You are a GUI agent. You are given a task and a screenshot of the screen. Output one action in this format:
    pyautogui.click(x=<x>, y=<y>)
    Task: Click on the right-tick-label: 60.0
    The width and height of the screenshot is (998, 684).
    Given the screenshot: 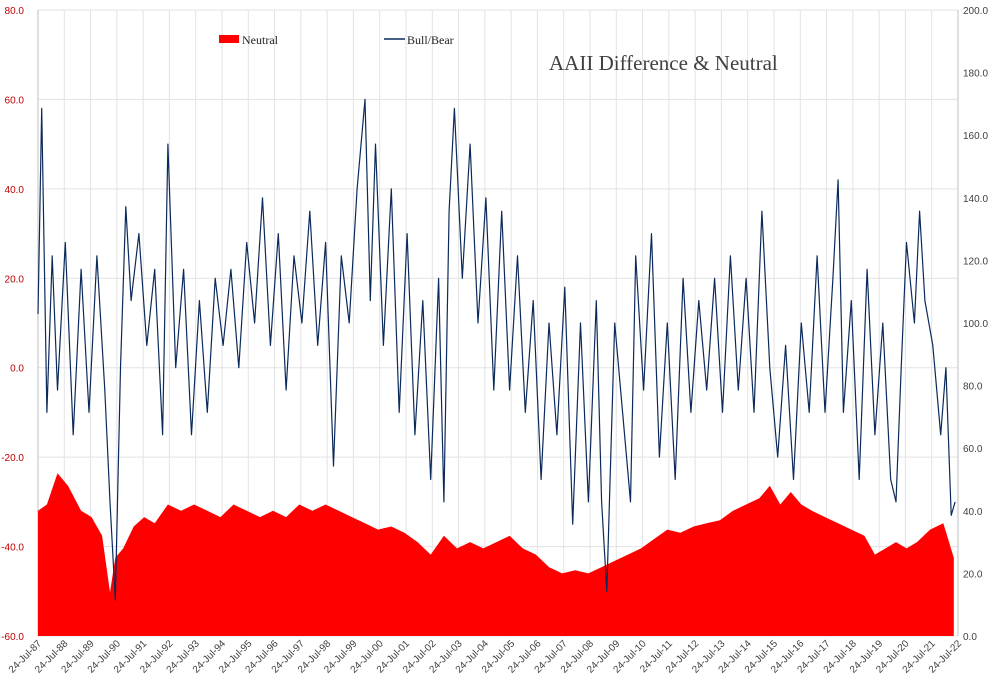 What is the action you would take?
    pyautogui.click(x=973, y=449)
    